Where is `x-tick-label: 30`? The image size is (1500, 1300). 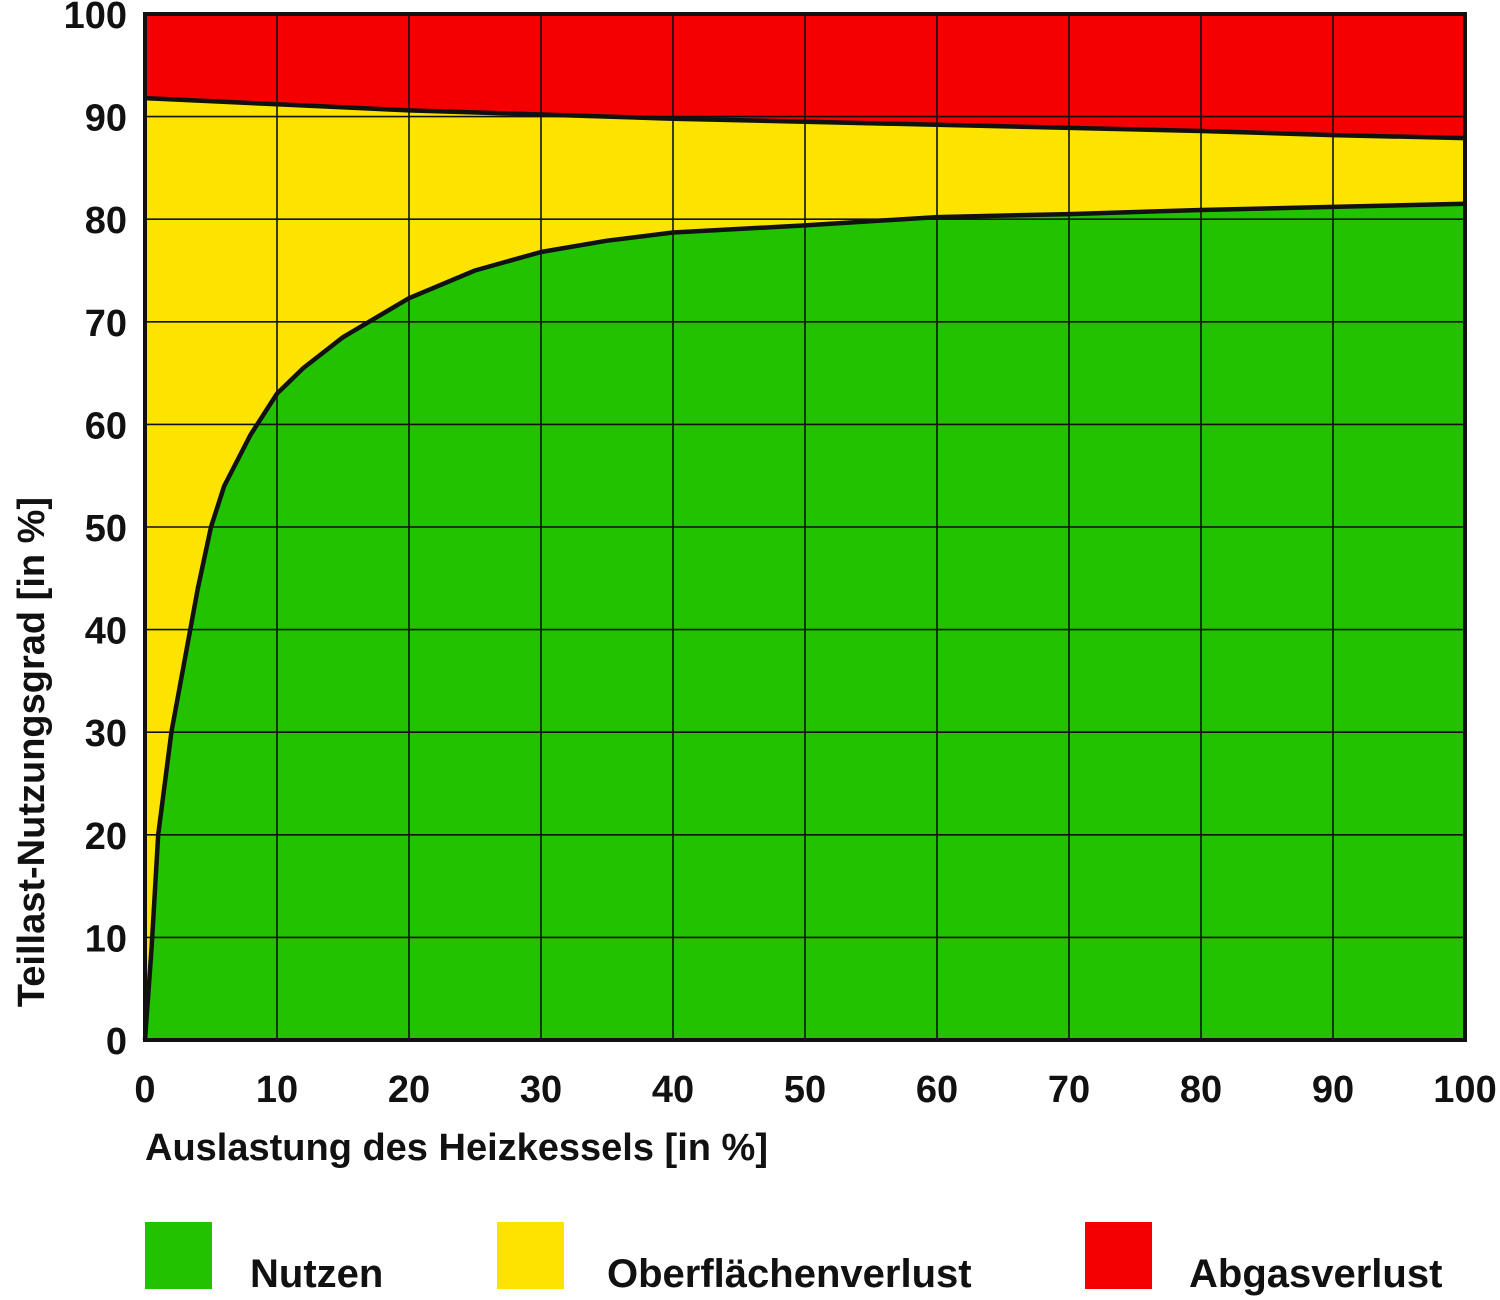 x-tick-label: 30 is located at coordinates (541, 1090).